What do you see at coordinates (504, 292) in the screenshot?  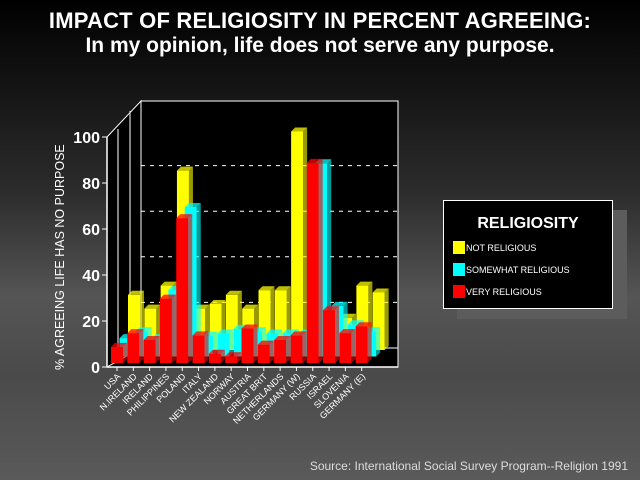 I see `legend-label: VERY RELIGIOUS` at bounding box center [504, 292].